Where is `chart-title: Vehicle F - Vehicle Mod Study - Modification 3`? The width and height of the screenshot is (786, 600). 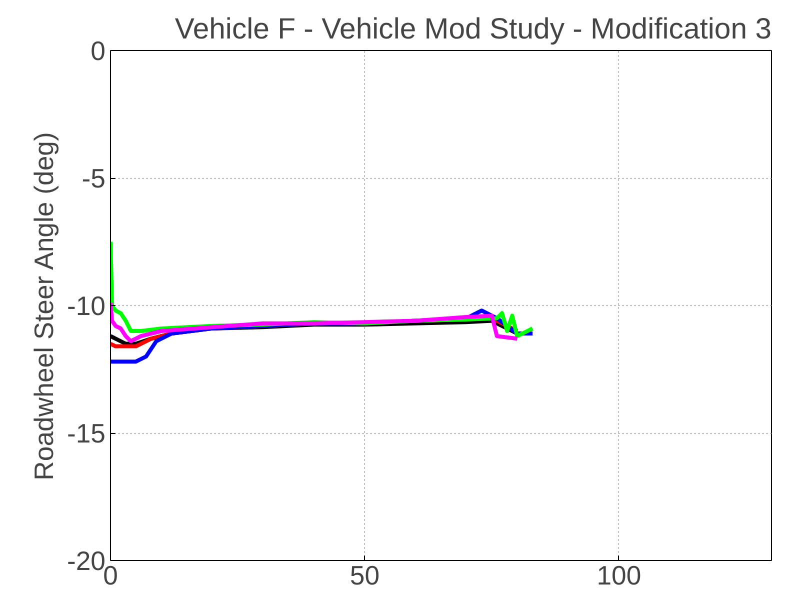
chart-title: Vehicle F - Vehicle Mod Study - Modification 3 is located at coordinates (473, 29).